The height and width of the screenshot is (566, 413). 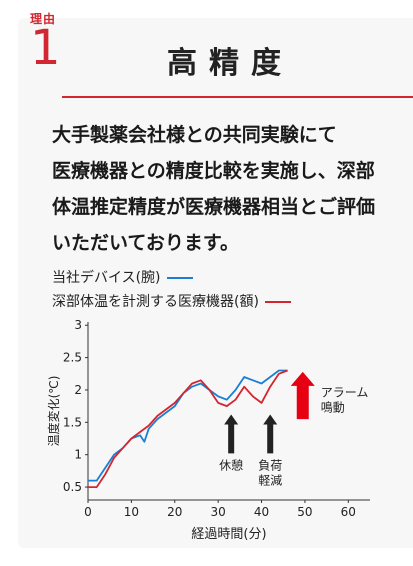 I want to click on y-tick-label: 2, so click(x=78, y=390).